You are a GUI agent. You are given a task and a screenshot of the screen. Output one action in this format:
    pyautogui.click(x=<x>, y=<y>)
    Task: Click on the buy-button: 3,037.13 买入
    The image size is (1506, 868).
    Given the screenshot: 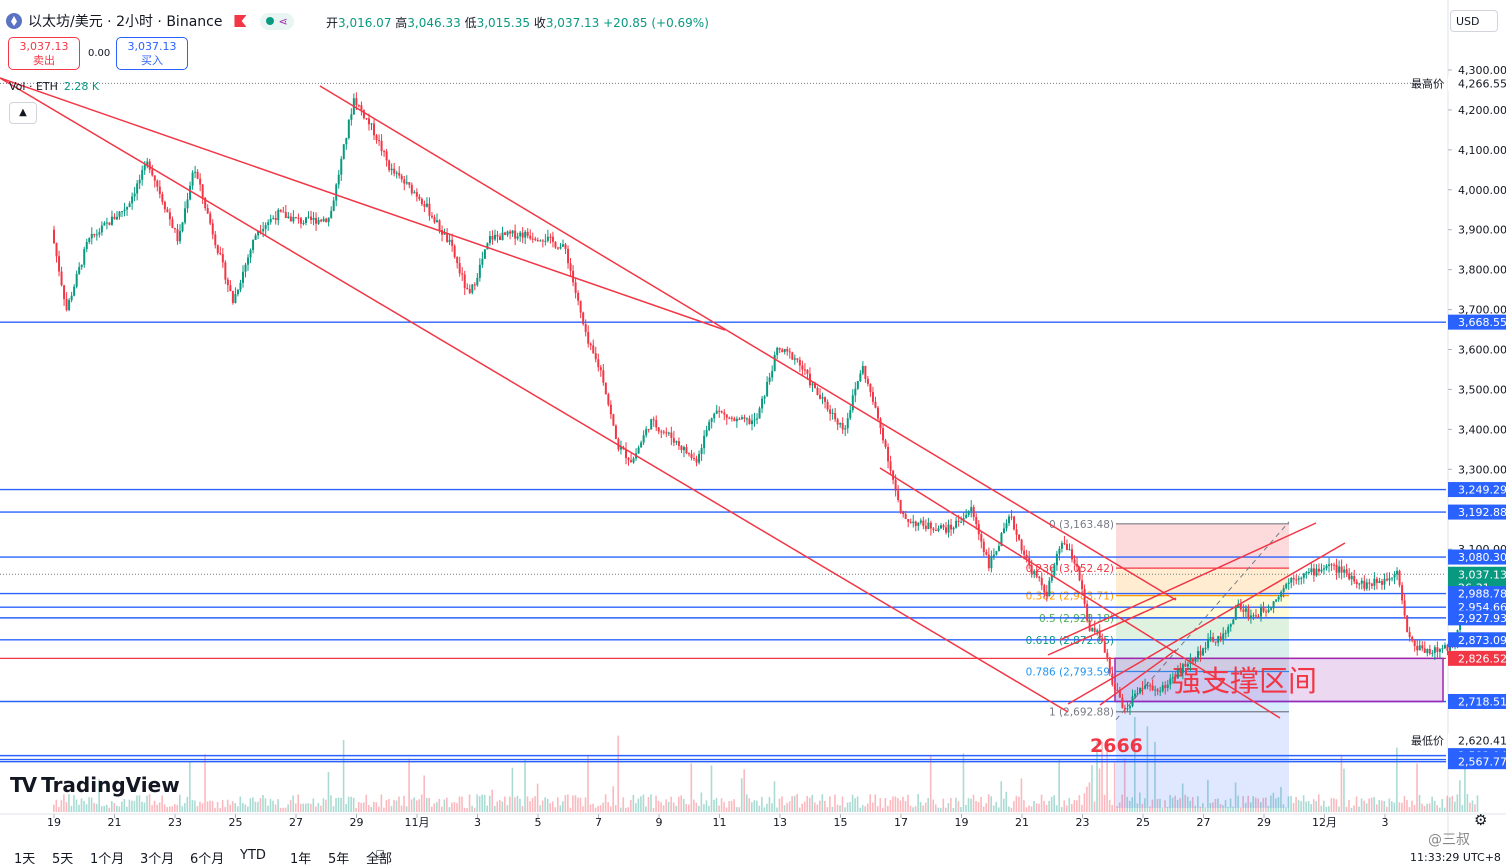 What is the action you would take?
    pyautogui.click(x=152, y=53)
    